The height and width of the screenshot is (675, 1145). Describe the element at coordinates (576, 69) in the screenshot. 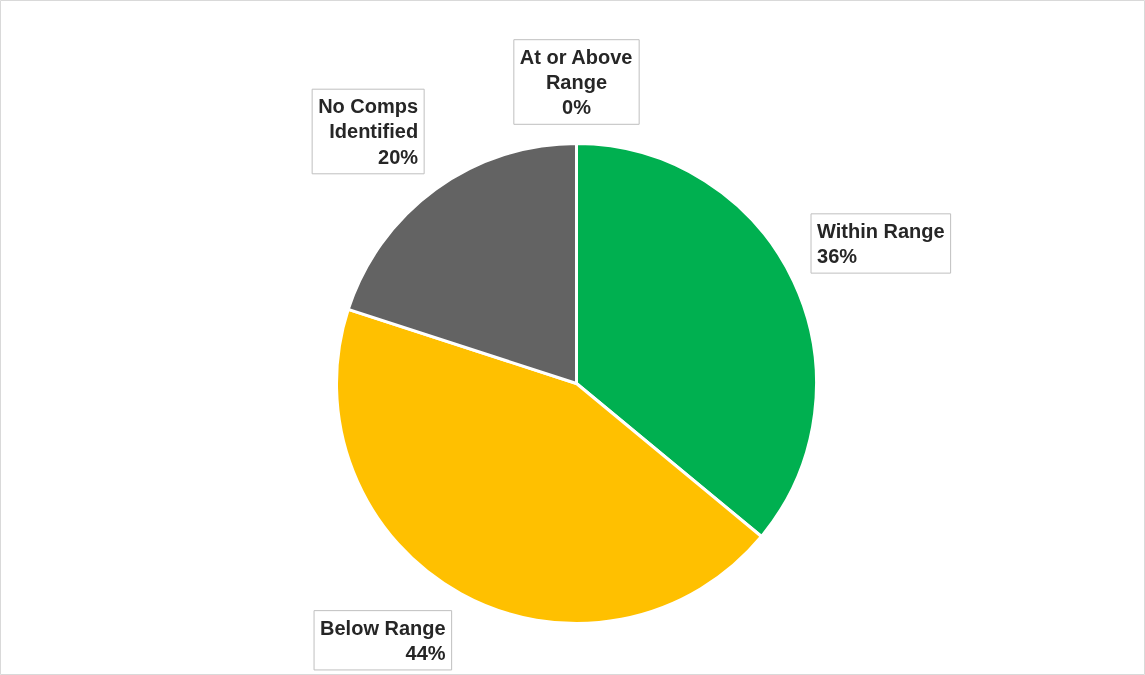

I see `category-label: At or Above Range` at that location.